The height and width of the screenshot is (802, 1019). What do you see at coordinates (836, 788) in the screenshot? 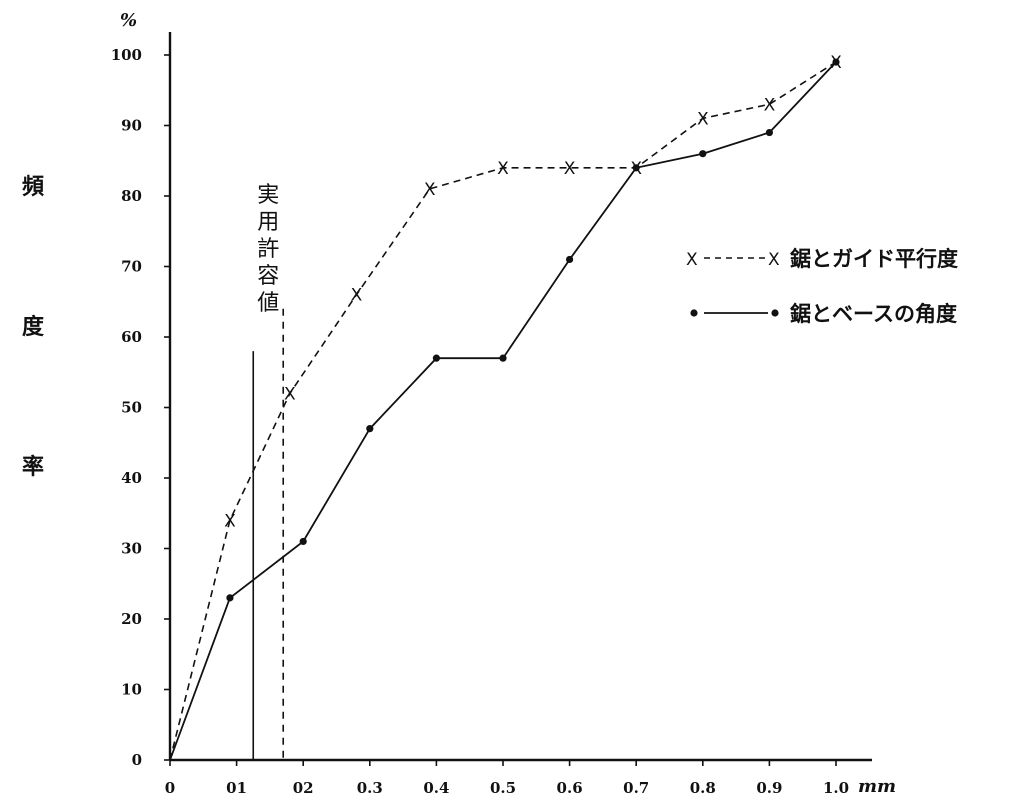
I see `x-tick-label: 1.0` at bounding box center [836, 788].